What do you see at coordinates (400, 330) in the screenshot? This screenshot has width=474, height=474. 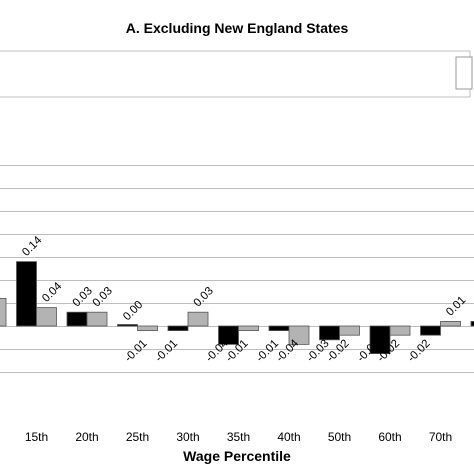 I see `bar-60th-s2` at bounding box center [400, 330].